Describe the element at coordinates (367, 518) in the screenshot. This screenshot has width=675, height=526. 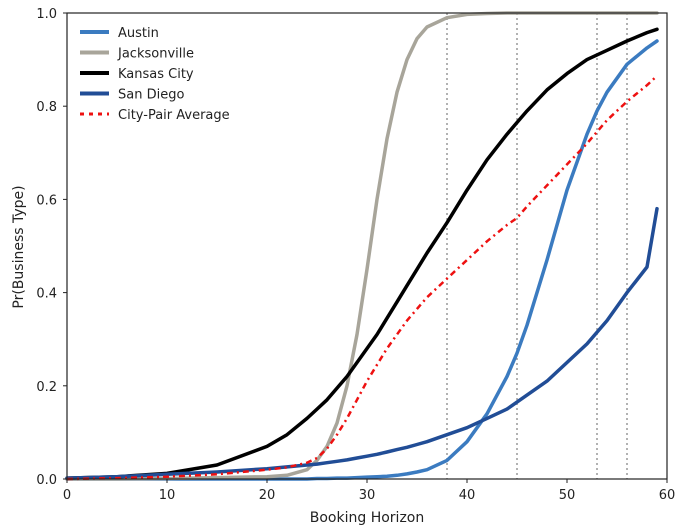
I see `x-axis-title: Booking Horizon` at that location.